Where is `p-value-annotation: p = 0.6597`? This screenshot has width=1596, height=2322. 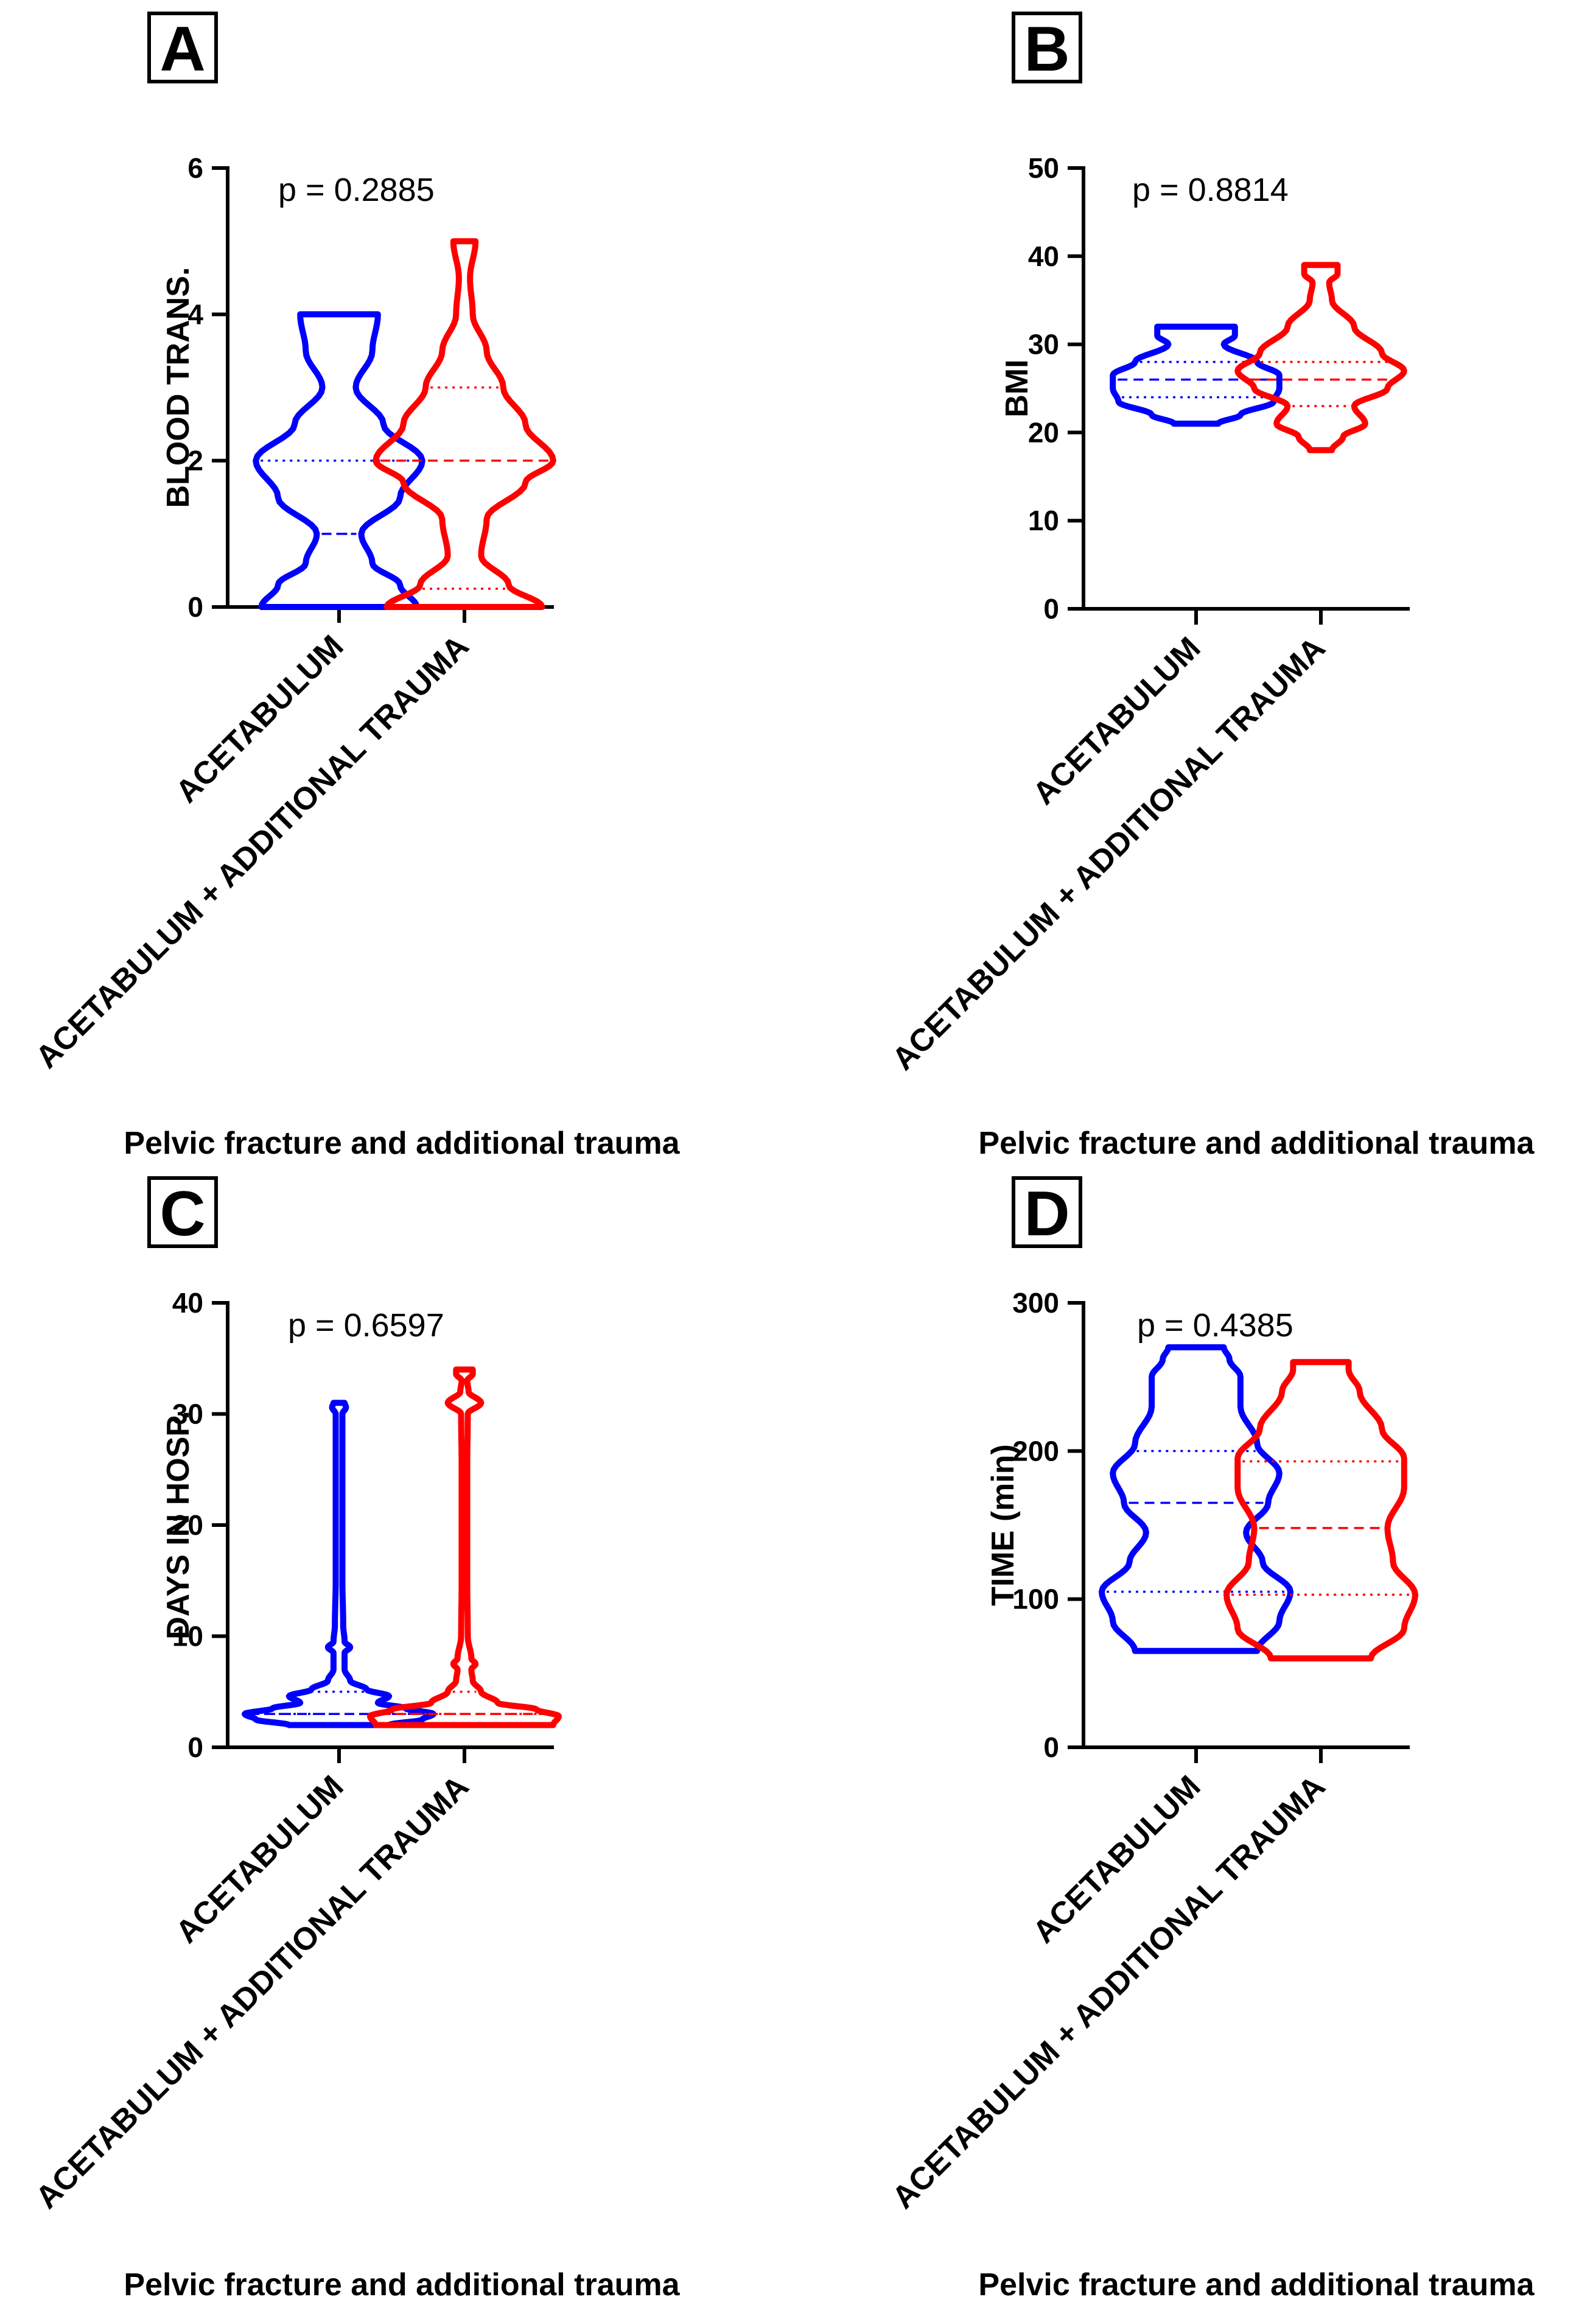 p-value-annotation: p = 0.6597 is located at coordinates (366, 1325).